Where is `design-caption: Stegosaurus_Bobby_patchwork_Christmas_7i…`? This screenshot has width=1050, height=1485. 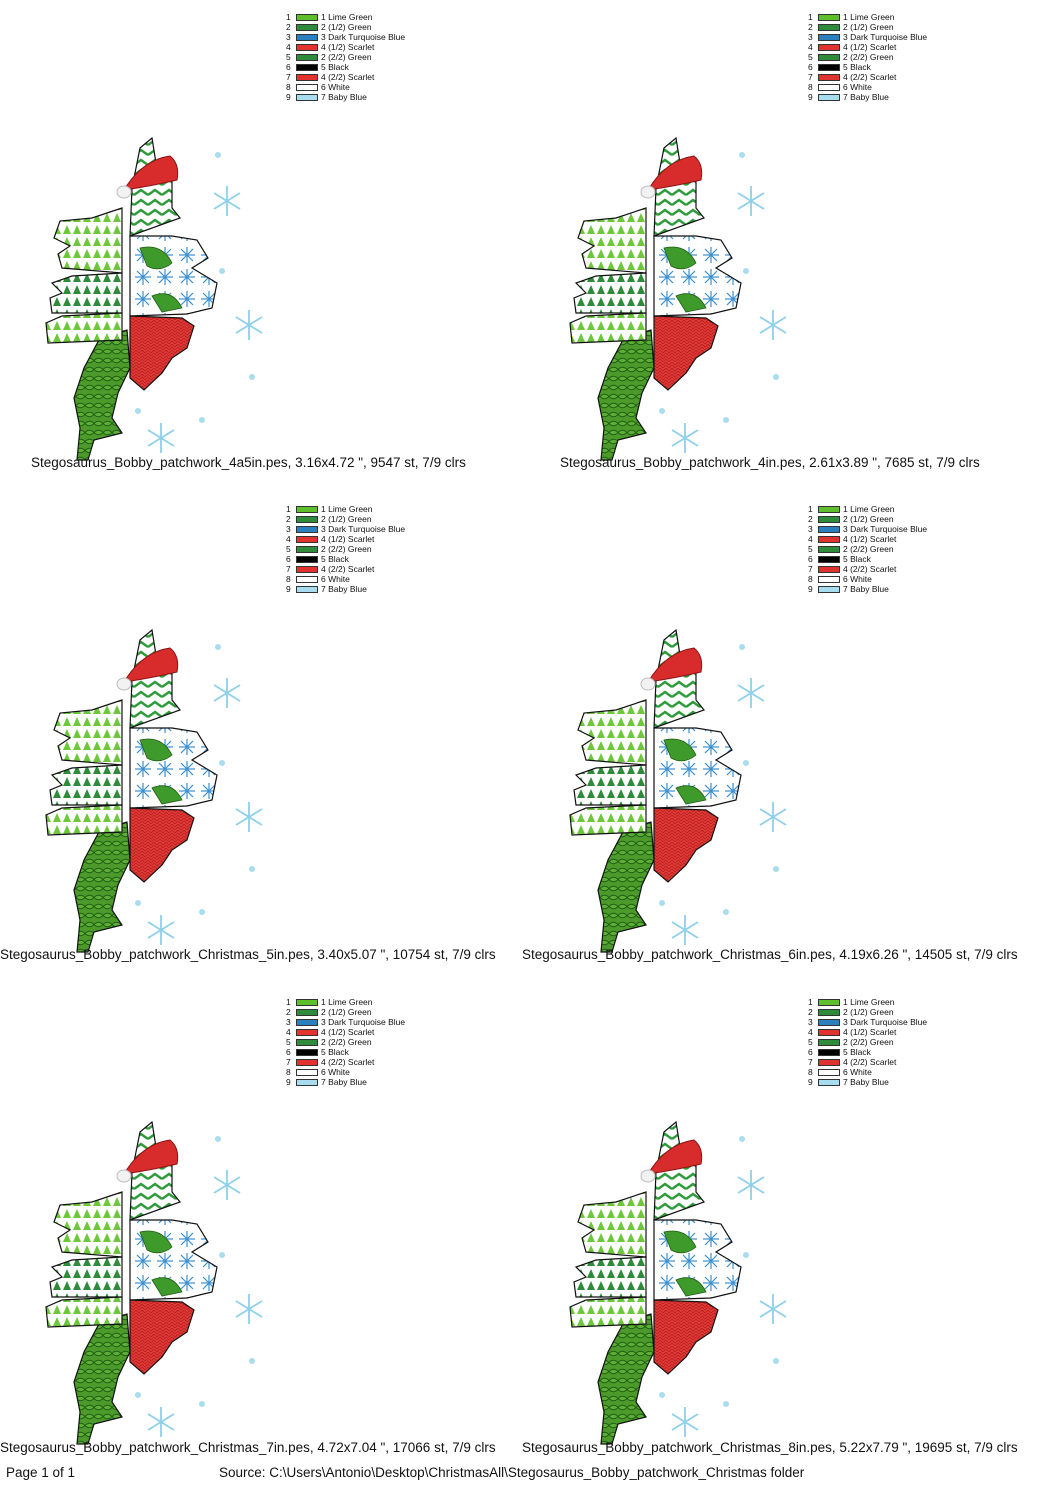
design-caption: Stegosaurus_Bobby_patchwork_Christmas_7i… is located at coordinates (248, 1447).